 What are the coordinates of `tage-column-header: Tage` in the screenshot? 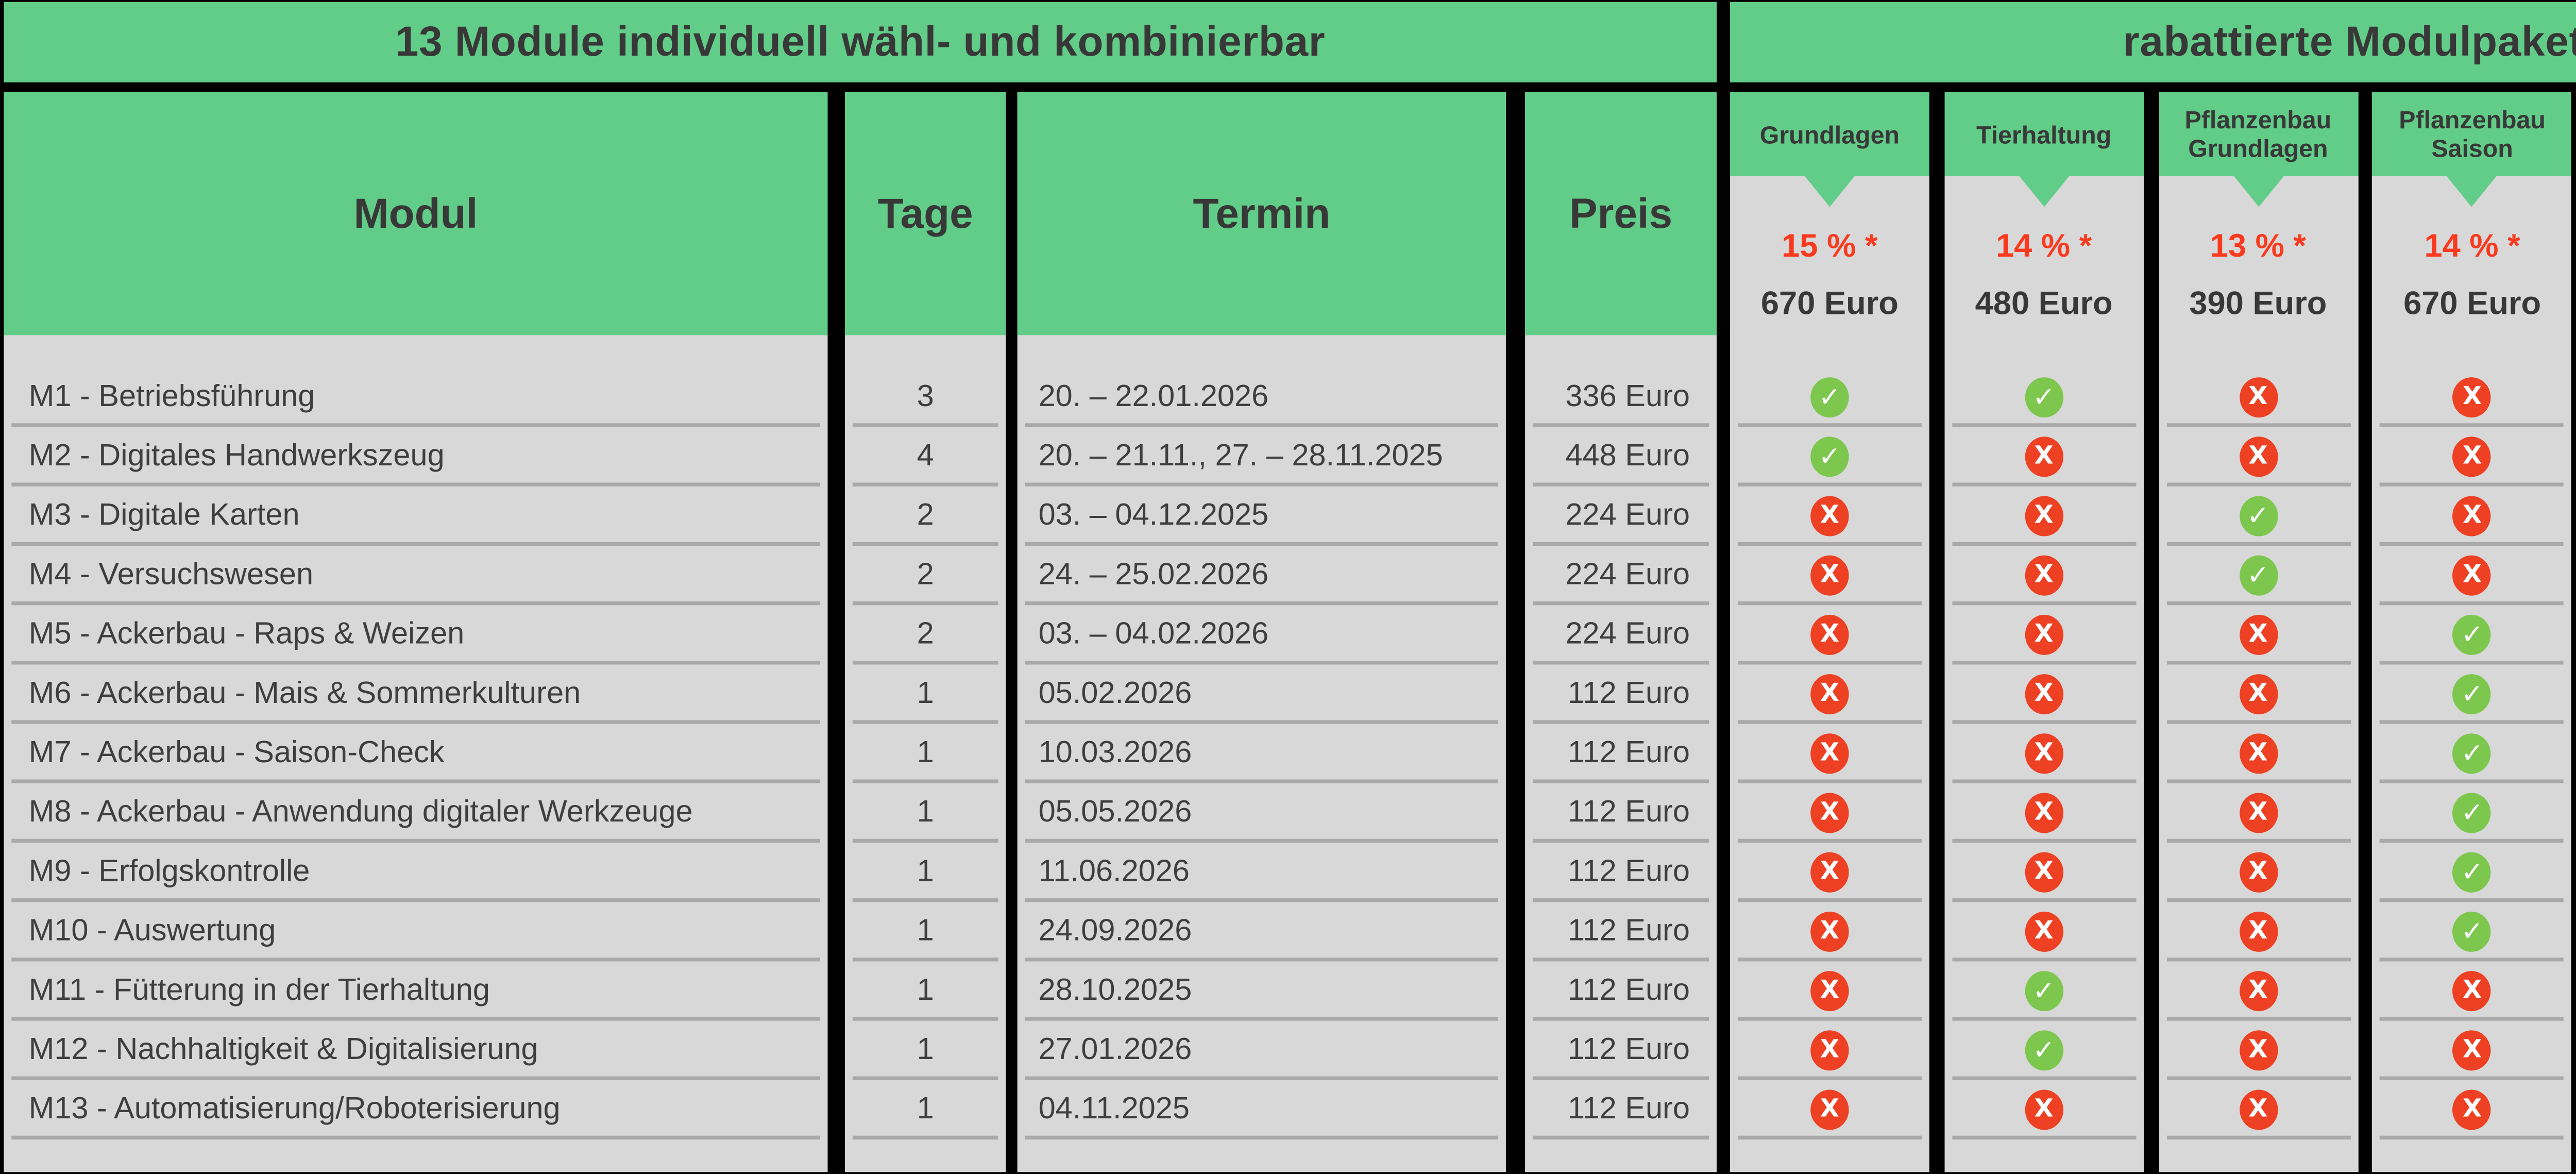 It's located at (925, 214).